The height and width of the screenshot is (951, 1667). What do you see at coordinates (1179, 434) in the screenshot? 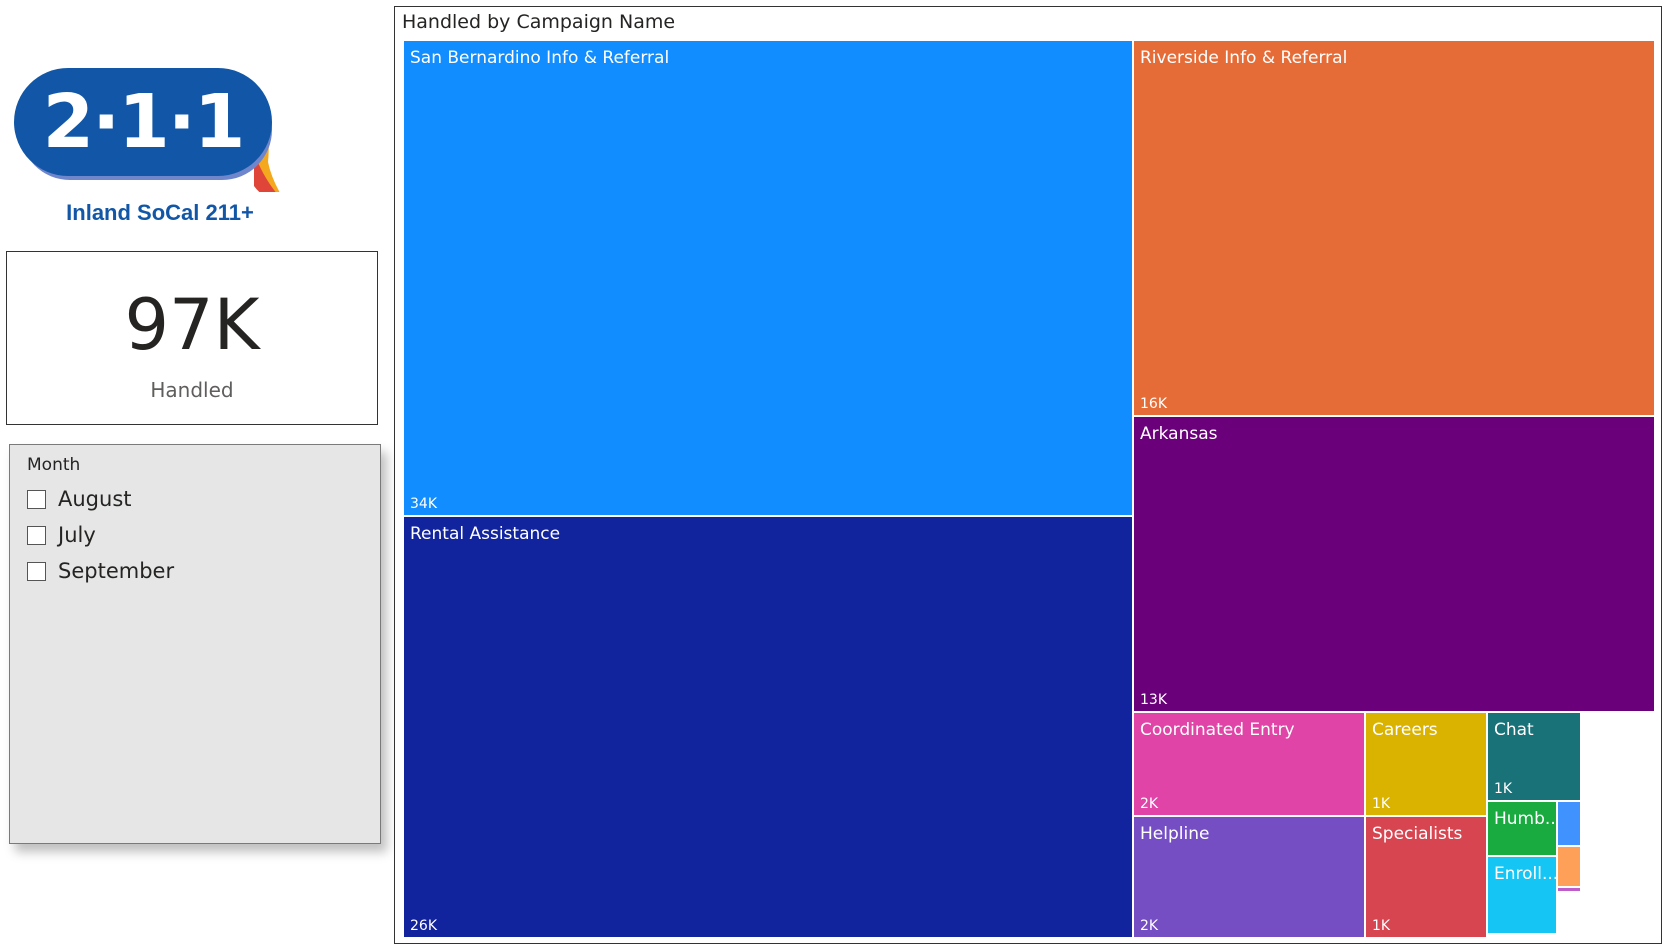
I see `treemap-tile-label: Arkansas` at bounding box center [1179, 434].